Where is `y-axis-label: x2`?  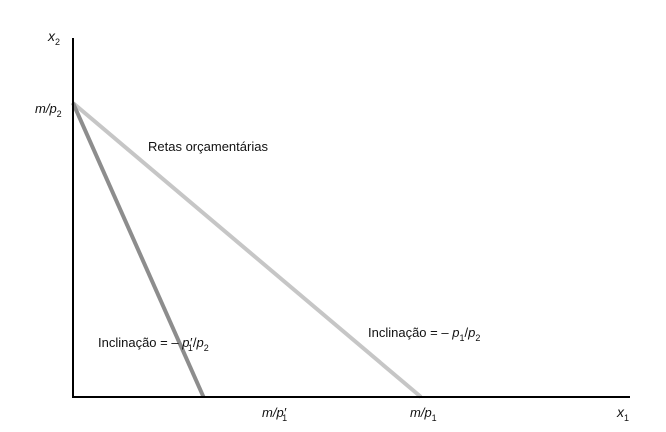
y-axis-label: x2 is located at coordinates (53, 37).